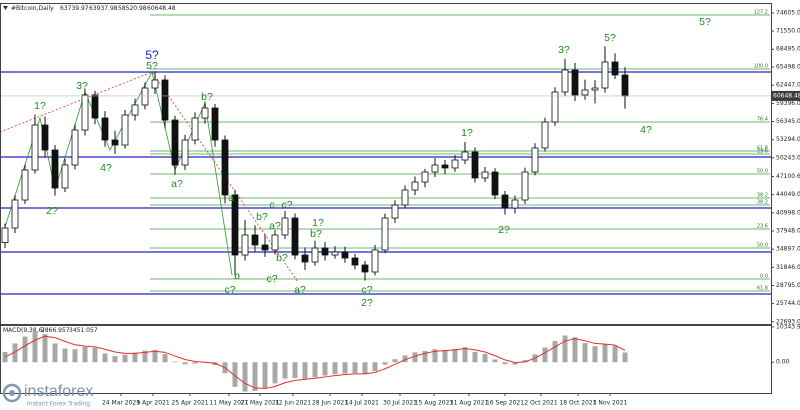 The image size is (800, 410). I want to click on x-tick-label: 3 Nov 2021, so click(610, 403).